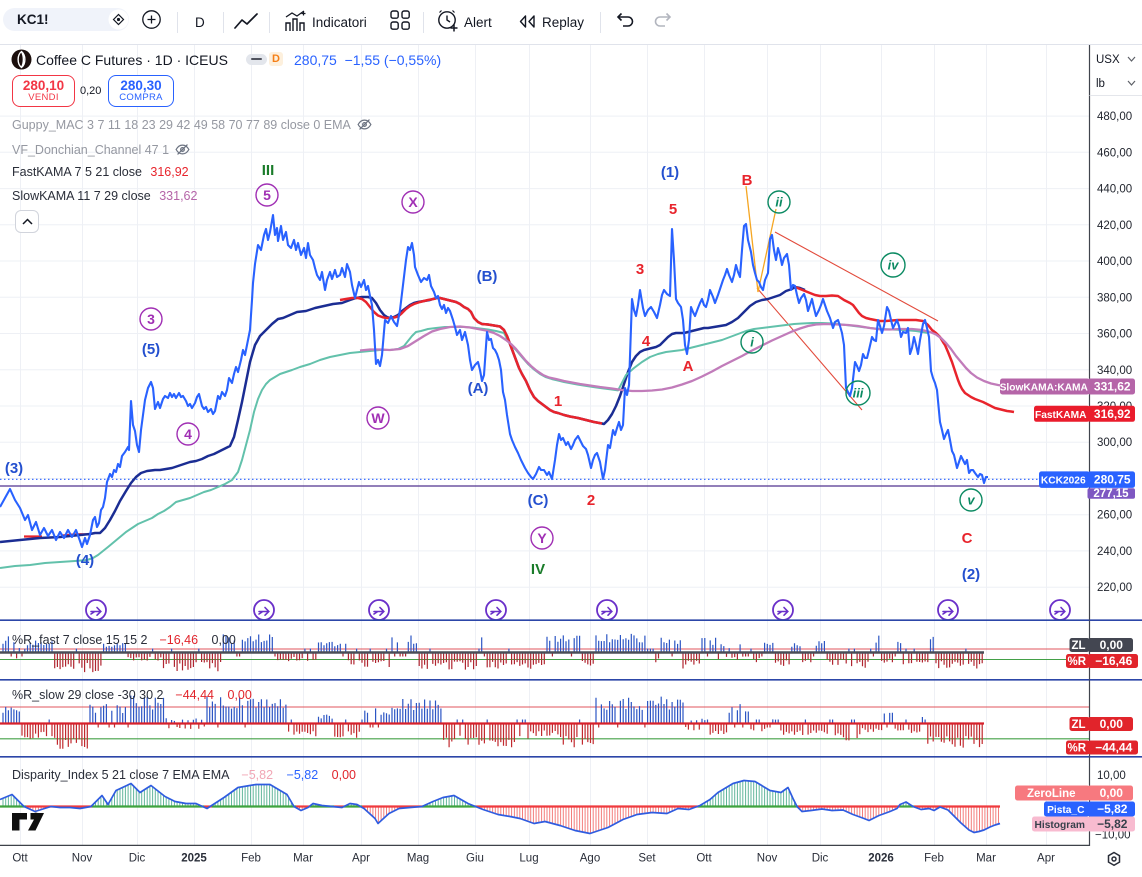 The image size is (1142, 877). Describe the element at coordinates (1066, 810) in the screenshot. I see `svg-text: Pista_C` at that location.